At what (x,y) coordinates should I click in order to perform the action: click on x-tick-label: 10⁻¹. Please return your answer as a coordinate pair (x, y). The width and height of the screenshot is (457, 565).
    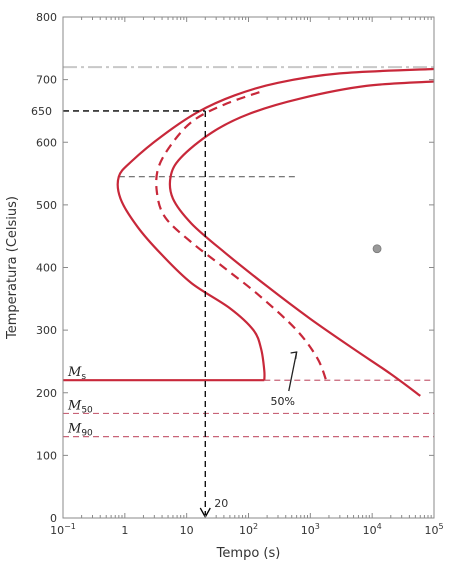
    Looking at the image, I should click on (63, 529).